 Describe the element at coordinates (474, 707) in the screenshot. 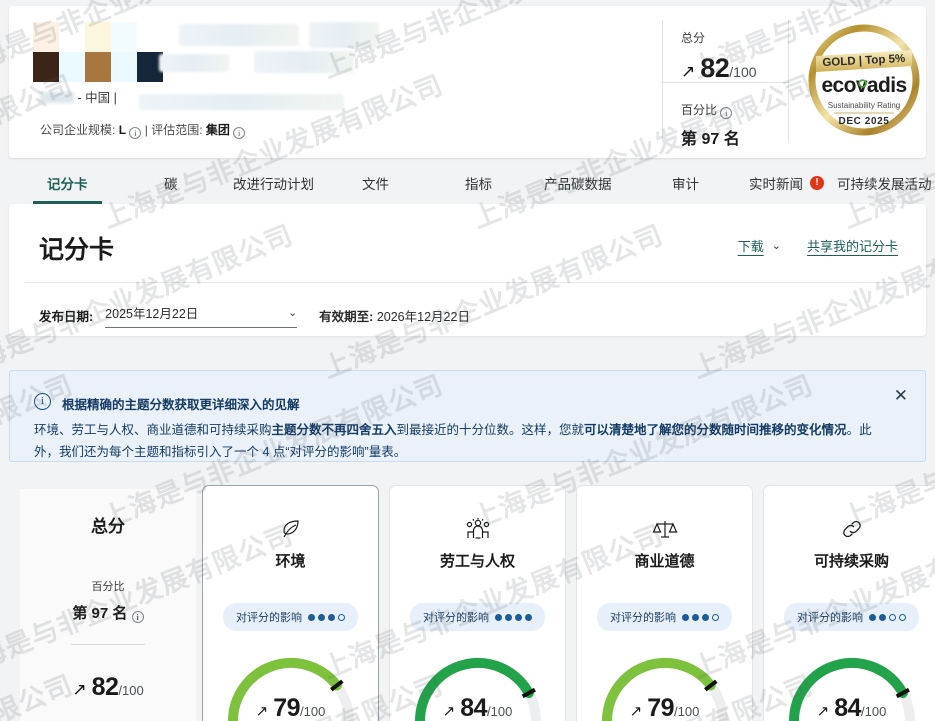

I see `theme-score-value: 84` at that location.